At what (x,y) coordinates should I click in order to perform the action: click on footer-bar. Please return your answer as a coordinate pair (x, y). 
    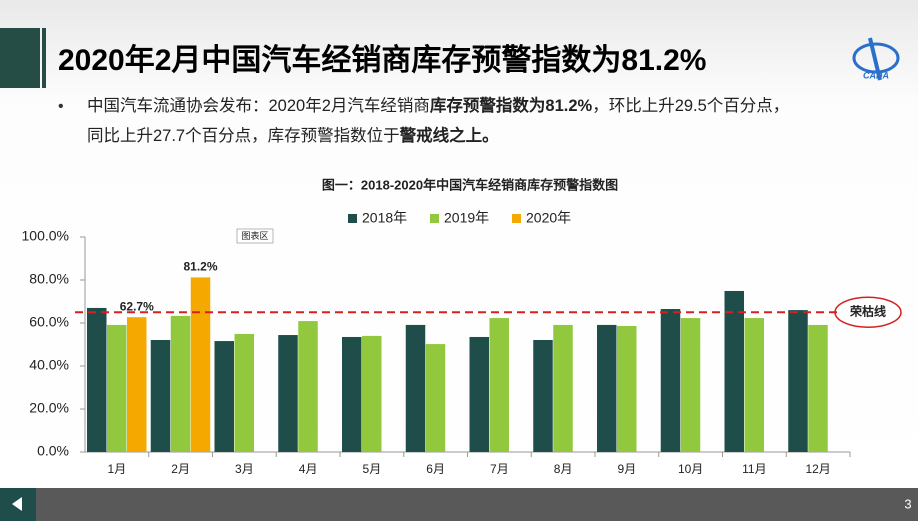
    Looking at the image, I should click on (459, 504).